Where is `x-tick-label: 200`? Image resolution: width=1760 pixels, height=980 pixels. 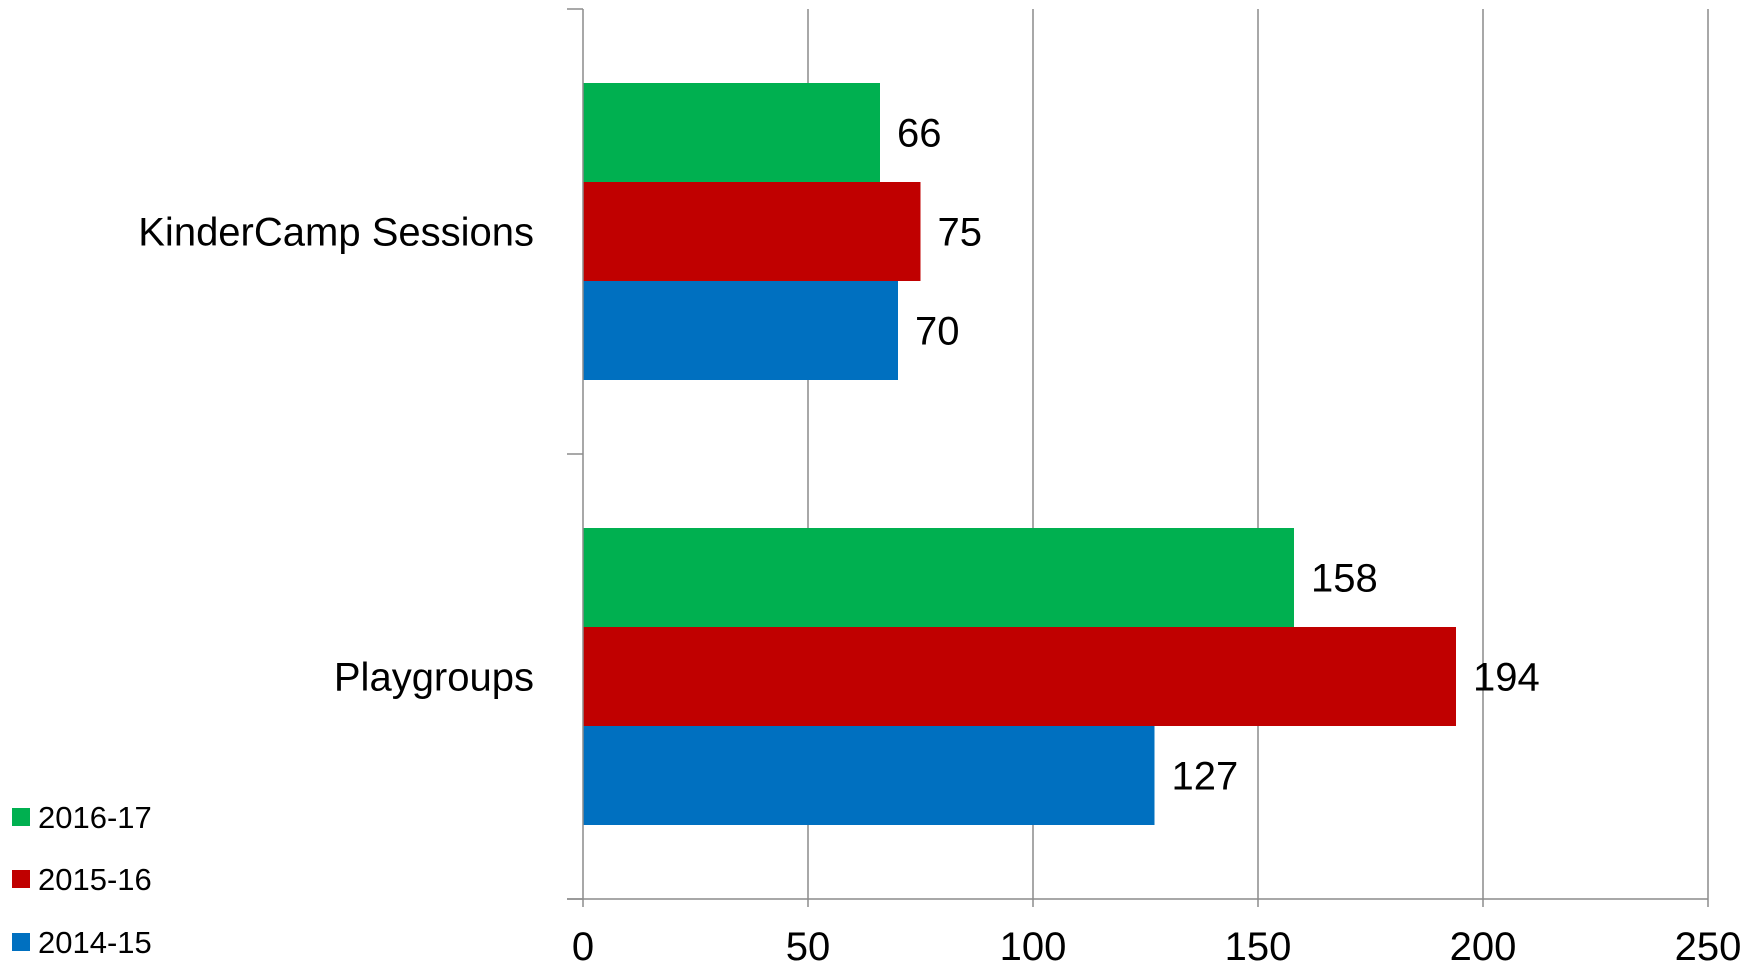 x-tick-label: 200 is located at coordinates (1483, 947).